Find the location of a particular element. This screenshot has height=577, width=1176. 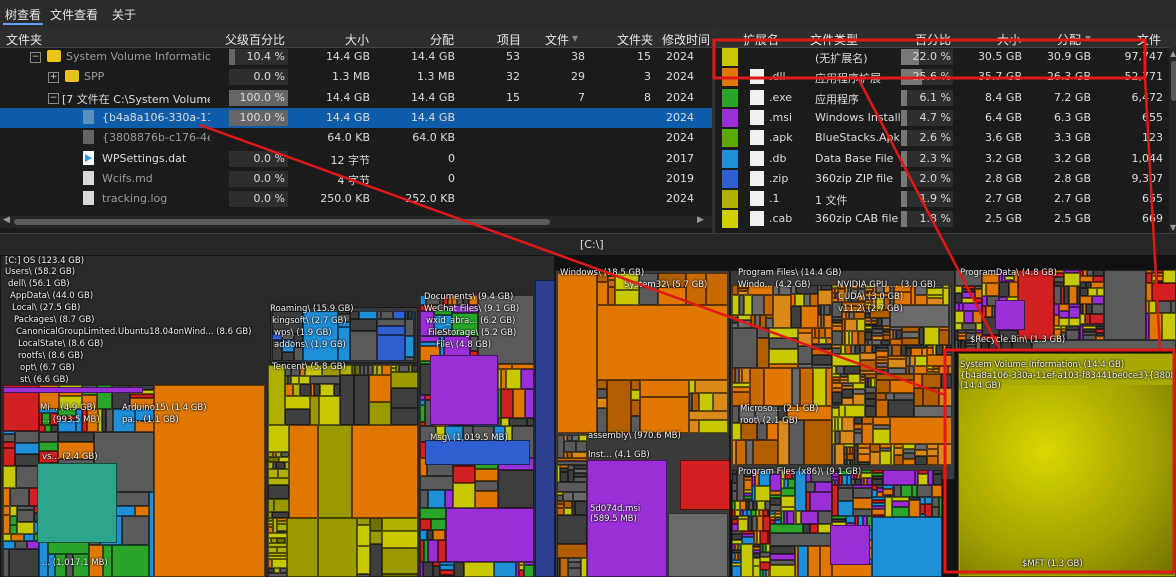

col-parent-percent: 父级百分比 is located at coordinates (255, 40).